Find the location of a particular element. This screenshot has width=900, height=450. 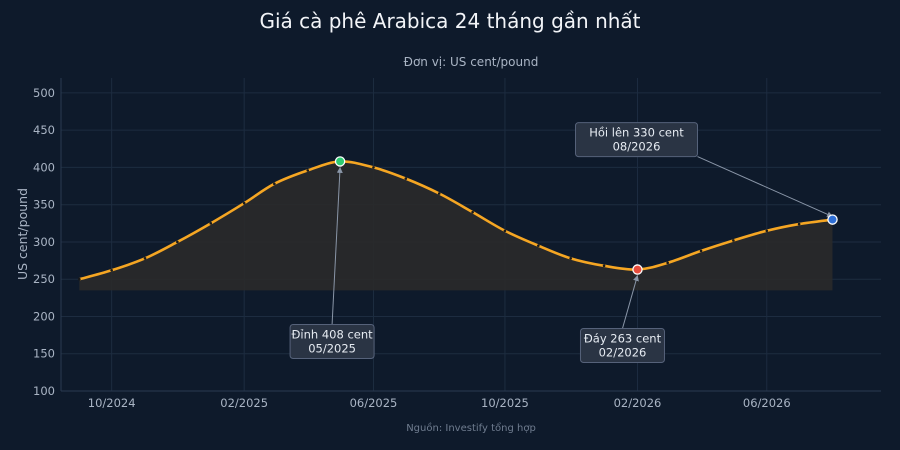

y-tick-label: 400 is located at coordinates (44, 167).